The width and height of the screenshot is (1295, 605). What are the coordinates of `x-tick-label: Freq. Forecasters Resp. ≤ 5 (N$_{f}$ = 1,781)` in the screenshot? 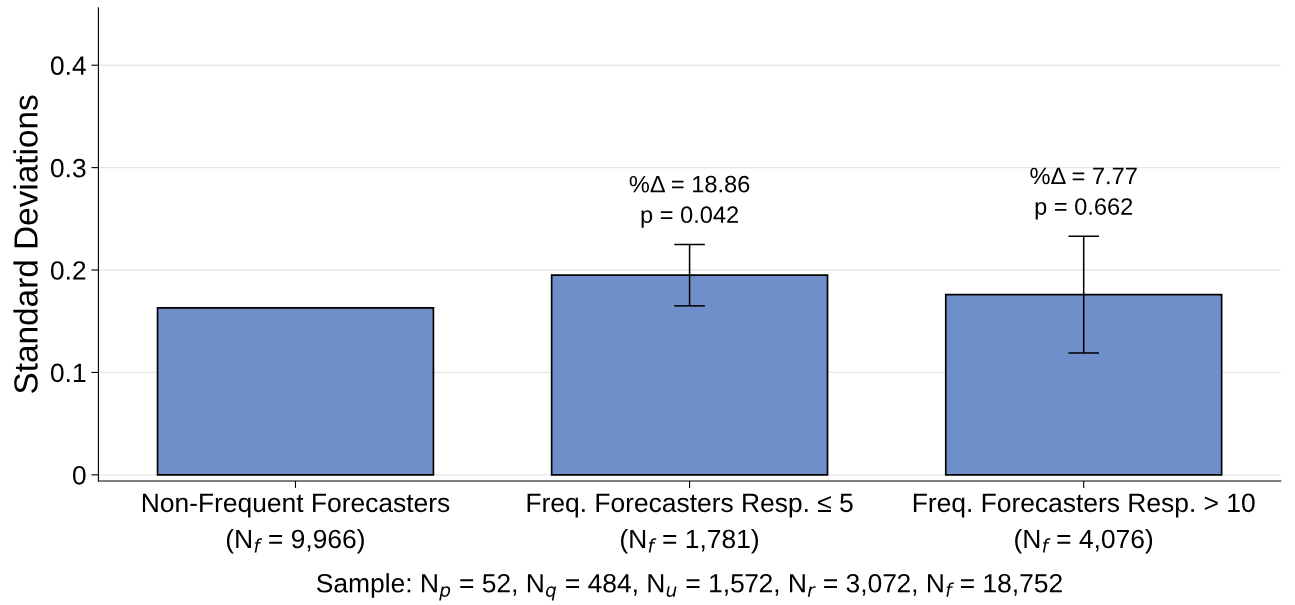 It's located at (690, 523).